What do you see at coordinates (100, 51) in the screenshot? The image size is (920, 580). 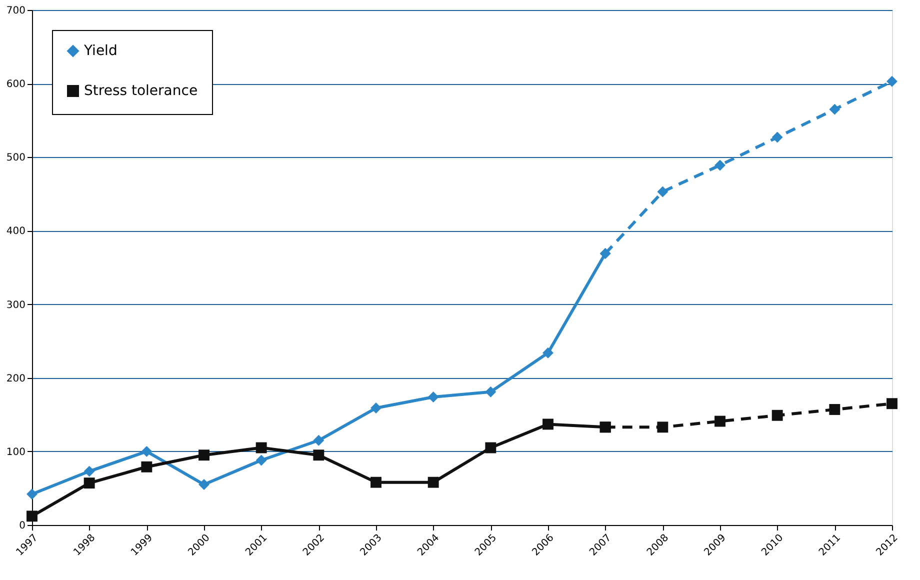 I see `legend-label: Yield` at bounding box center [100, 51].